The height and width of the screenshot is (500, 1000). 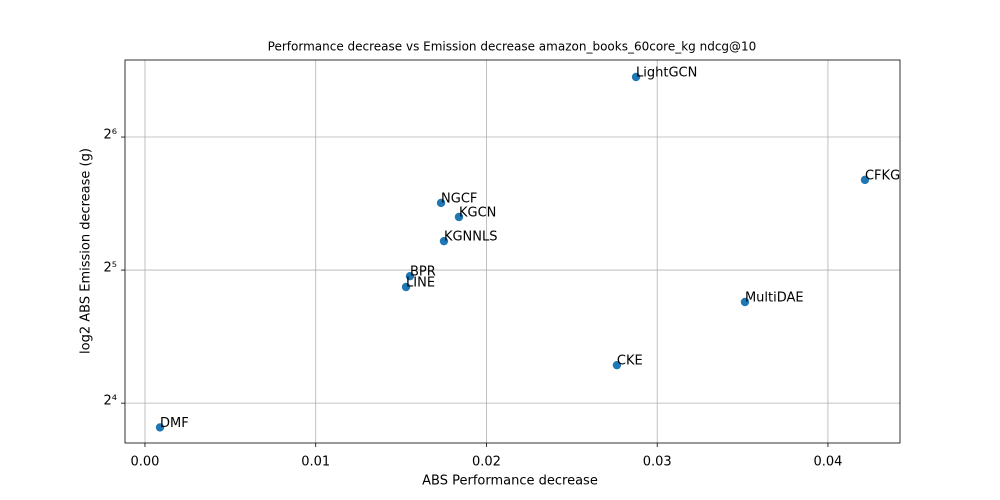 What do you see at coordinates (666, 72) in the screenshot?
I see `point-label: LightGCN` at bounding box center [666, 72].